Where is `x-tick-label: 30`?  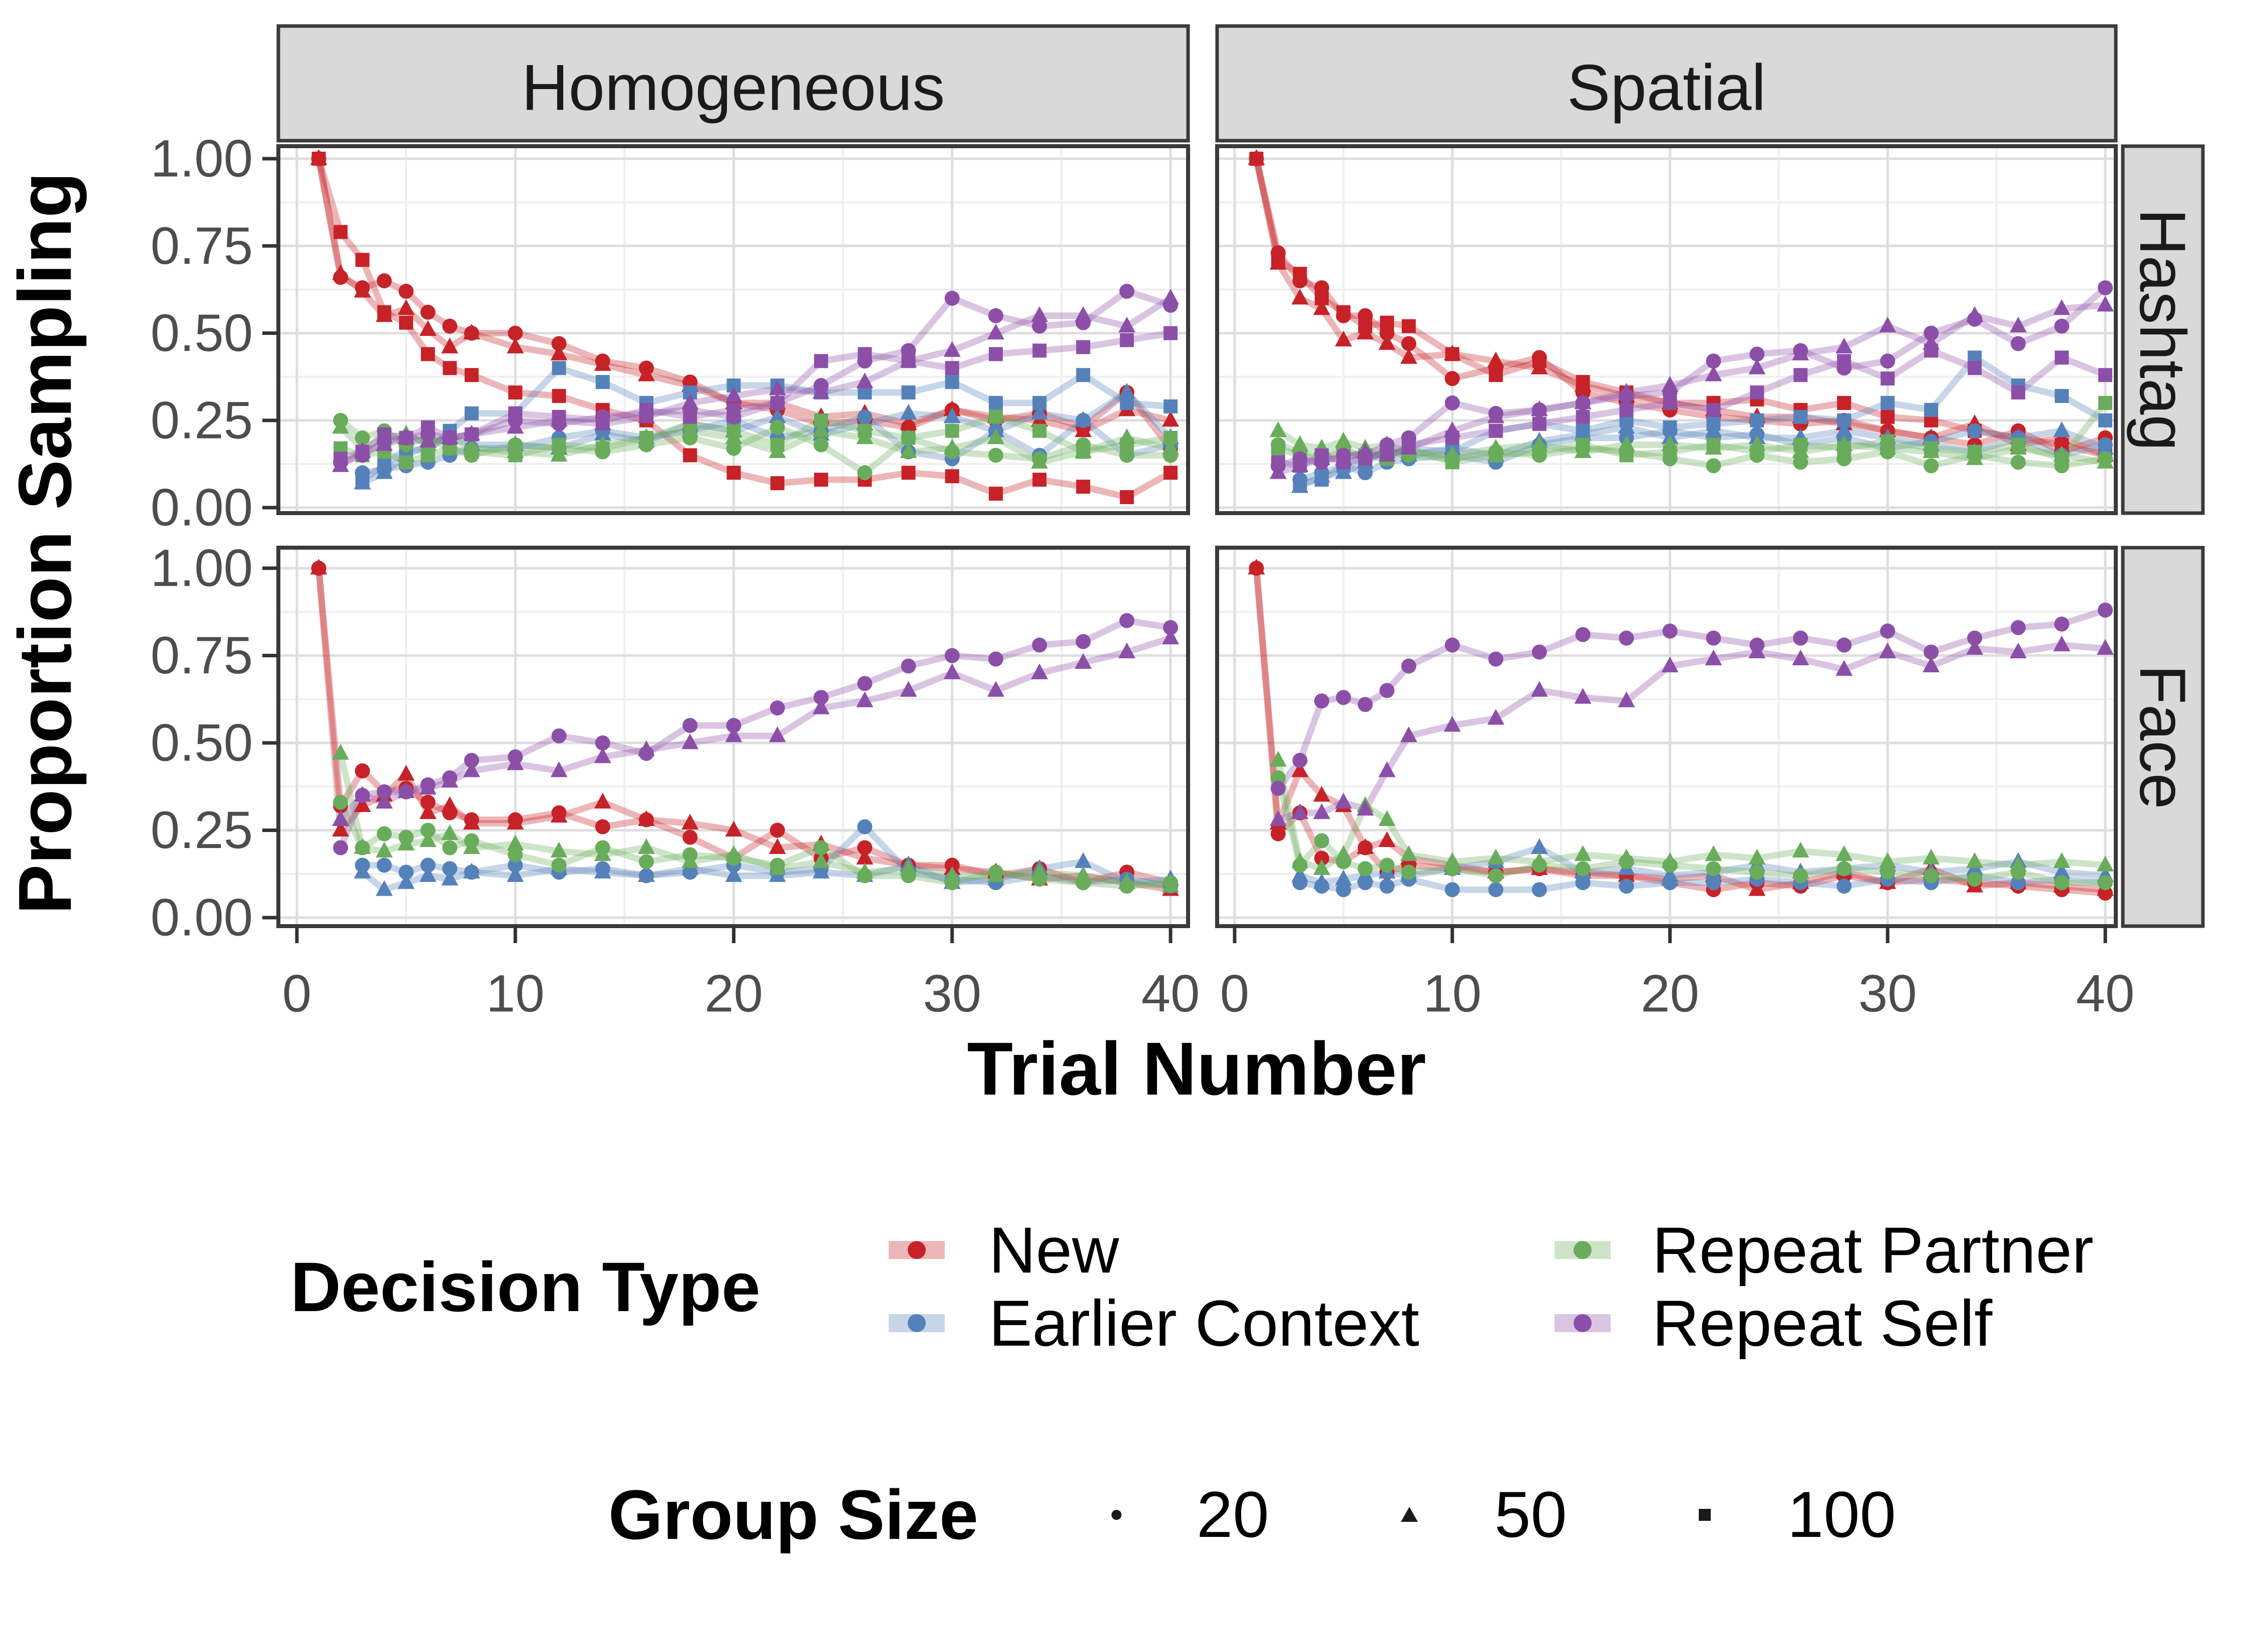 x-tick-label: 30 is located at coordinates (1888, 994).